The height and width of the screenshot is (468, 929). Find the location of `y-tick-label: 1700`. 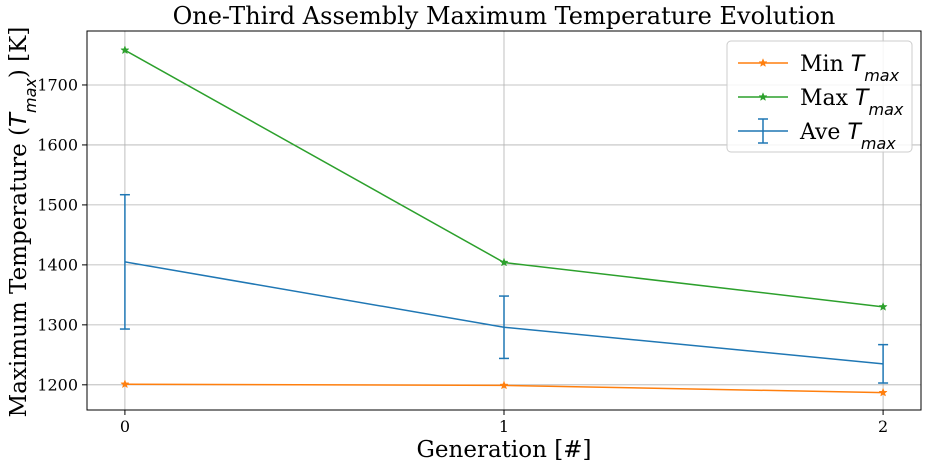

y-tick-label: 1700 is located at coordinates (57, 84).